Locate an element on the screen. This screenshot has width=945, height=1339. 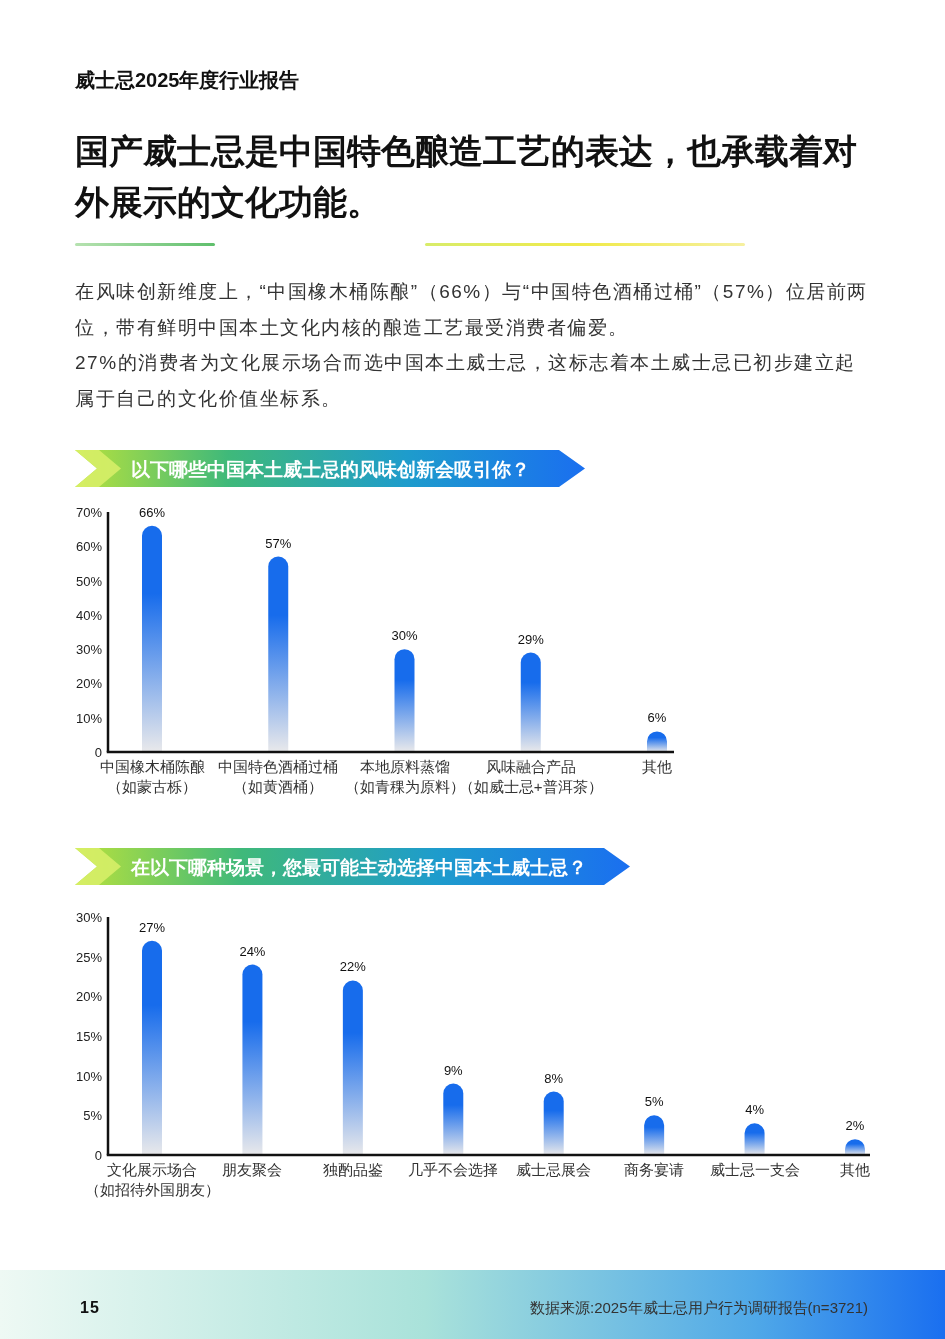
data-label: 9% is located at coordinates (453, 1070).